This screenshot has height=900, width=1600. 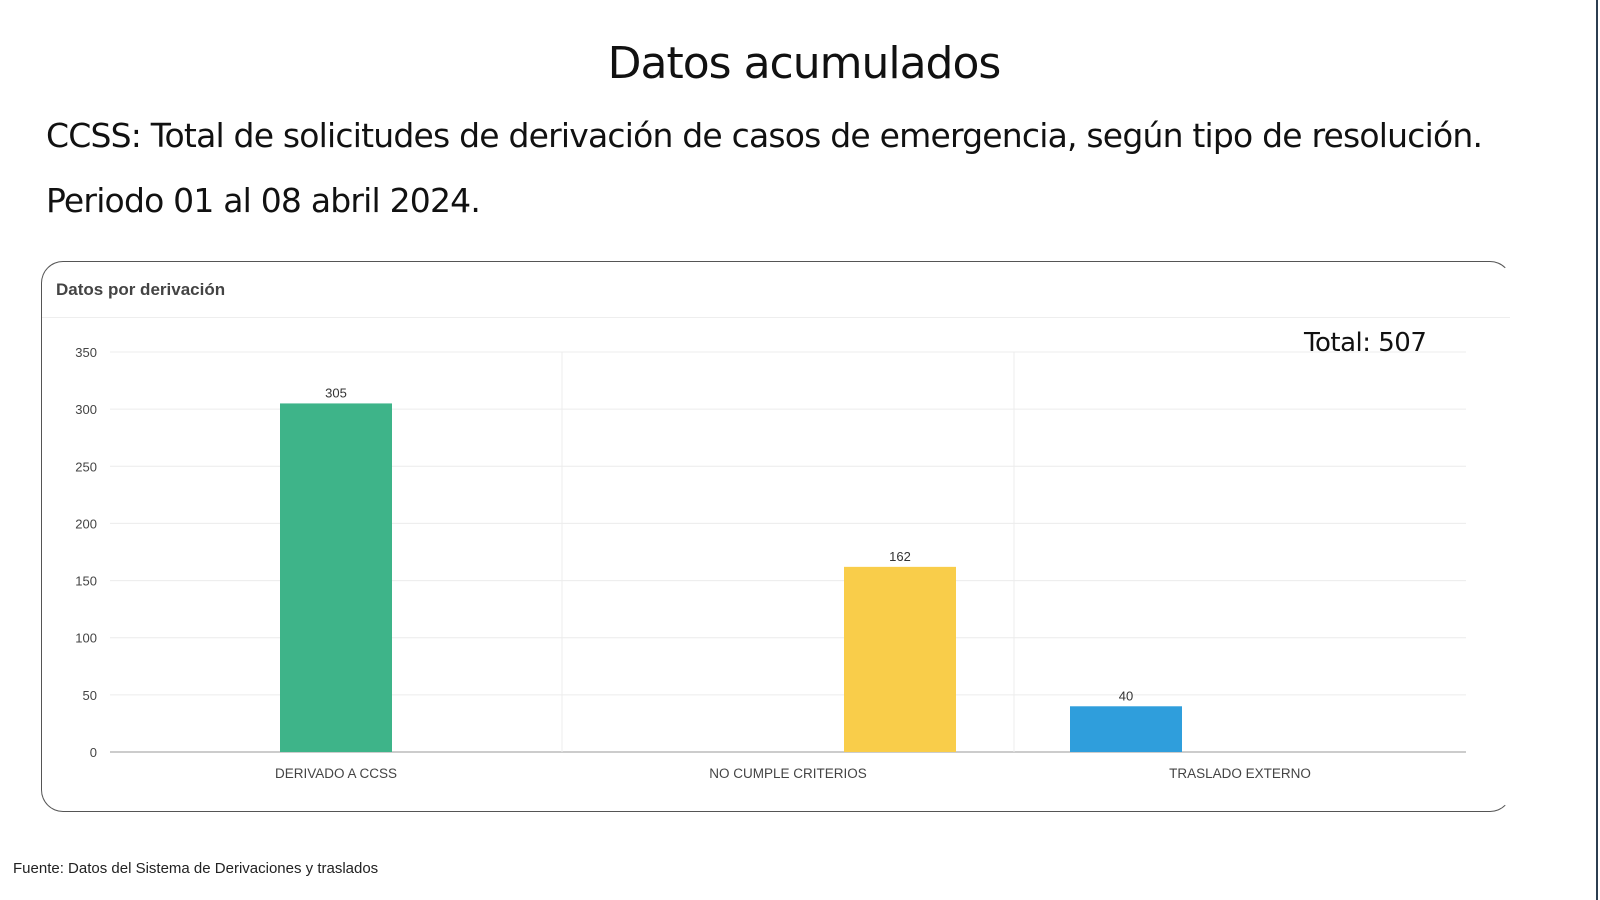 I want to click on slide-edge, so click(x=1597, y=450).